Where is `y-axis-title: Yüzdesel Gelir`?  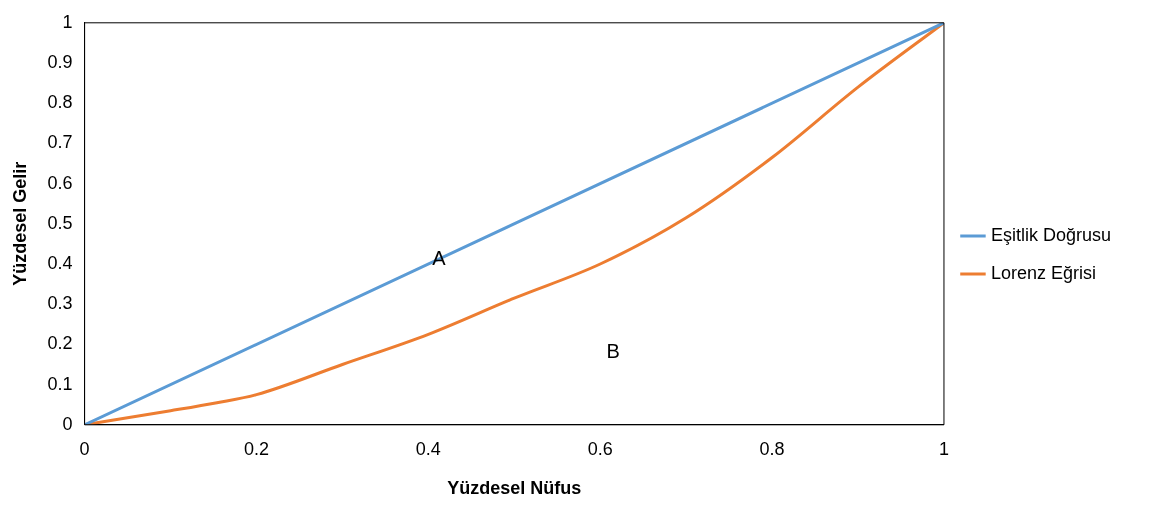 y-axis-title: Yüzdesel Gelir is located at coordinates (19, 223).